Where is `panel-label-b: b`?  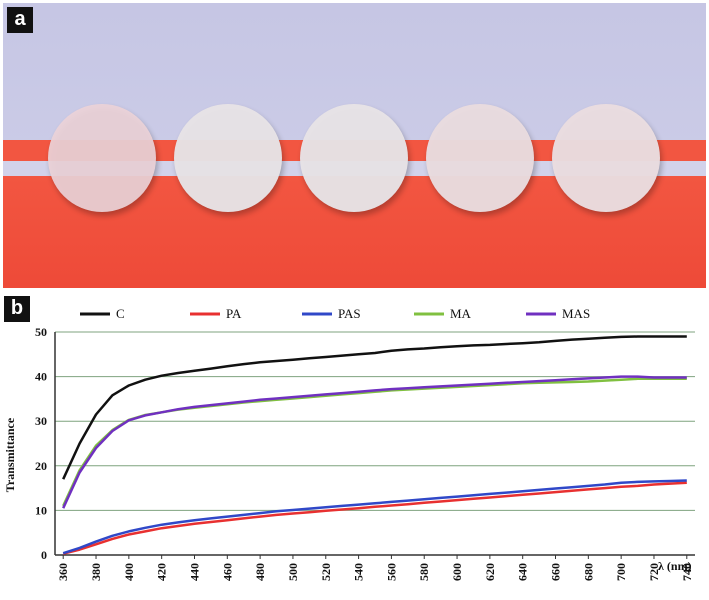 panel-label-b: b is located at coordinates (17, 309).